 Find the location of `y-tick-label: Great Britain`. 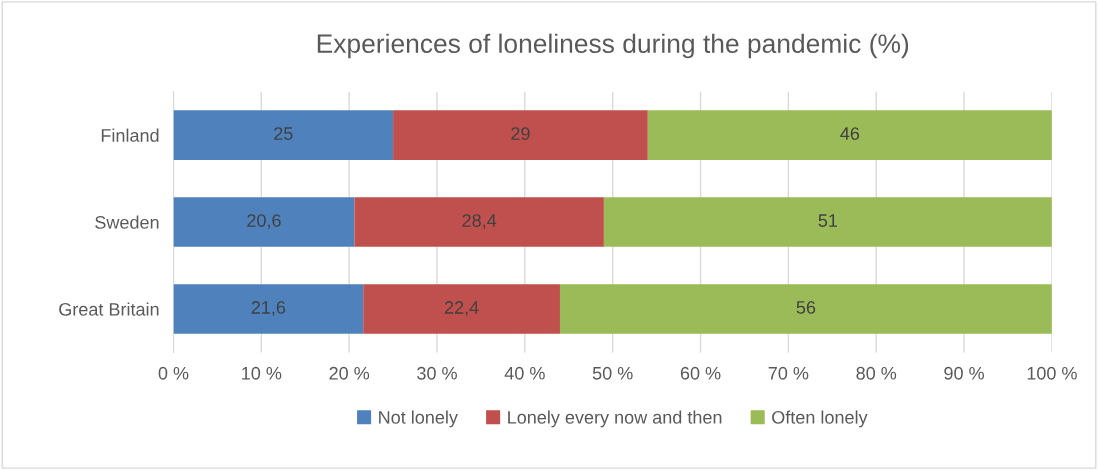

y-tick-label: Great Britain is located at coordinates (109, 309).